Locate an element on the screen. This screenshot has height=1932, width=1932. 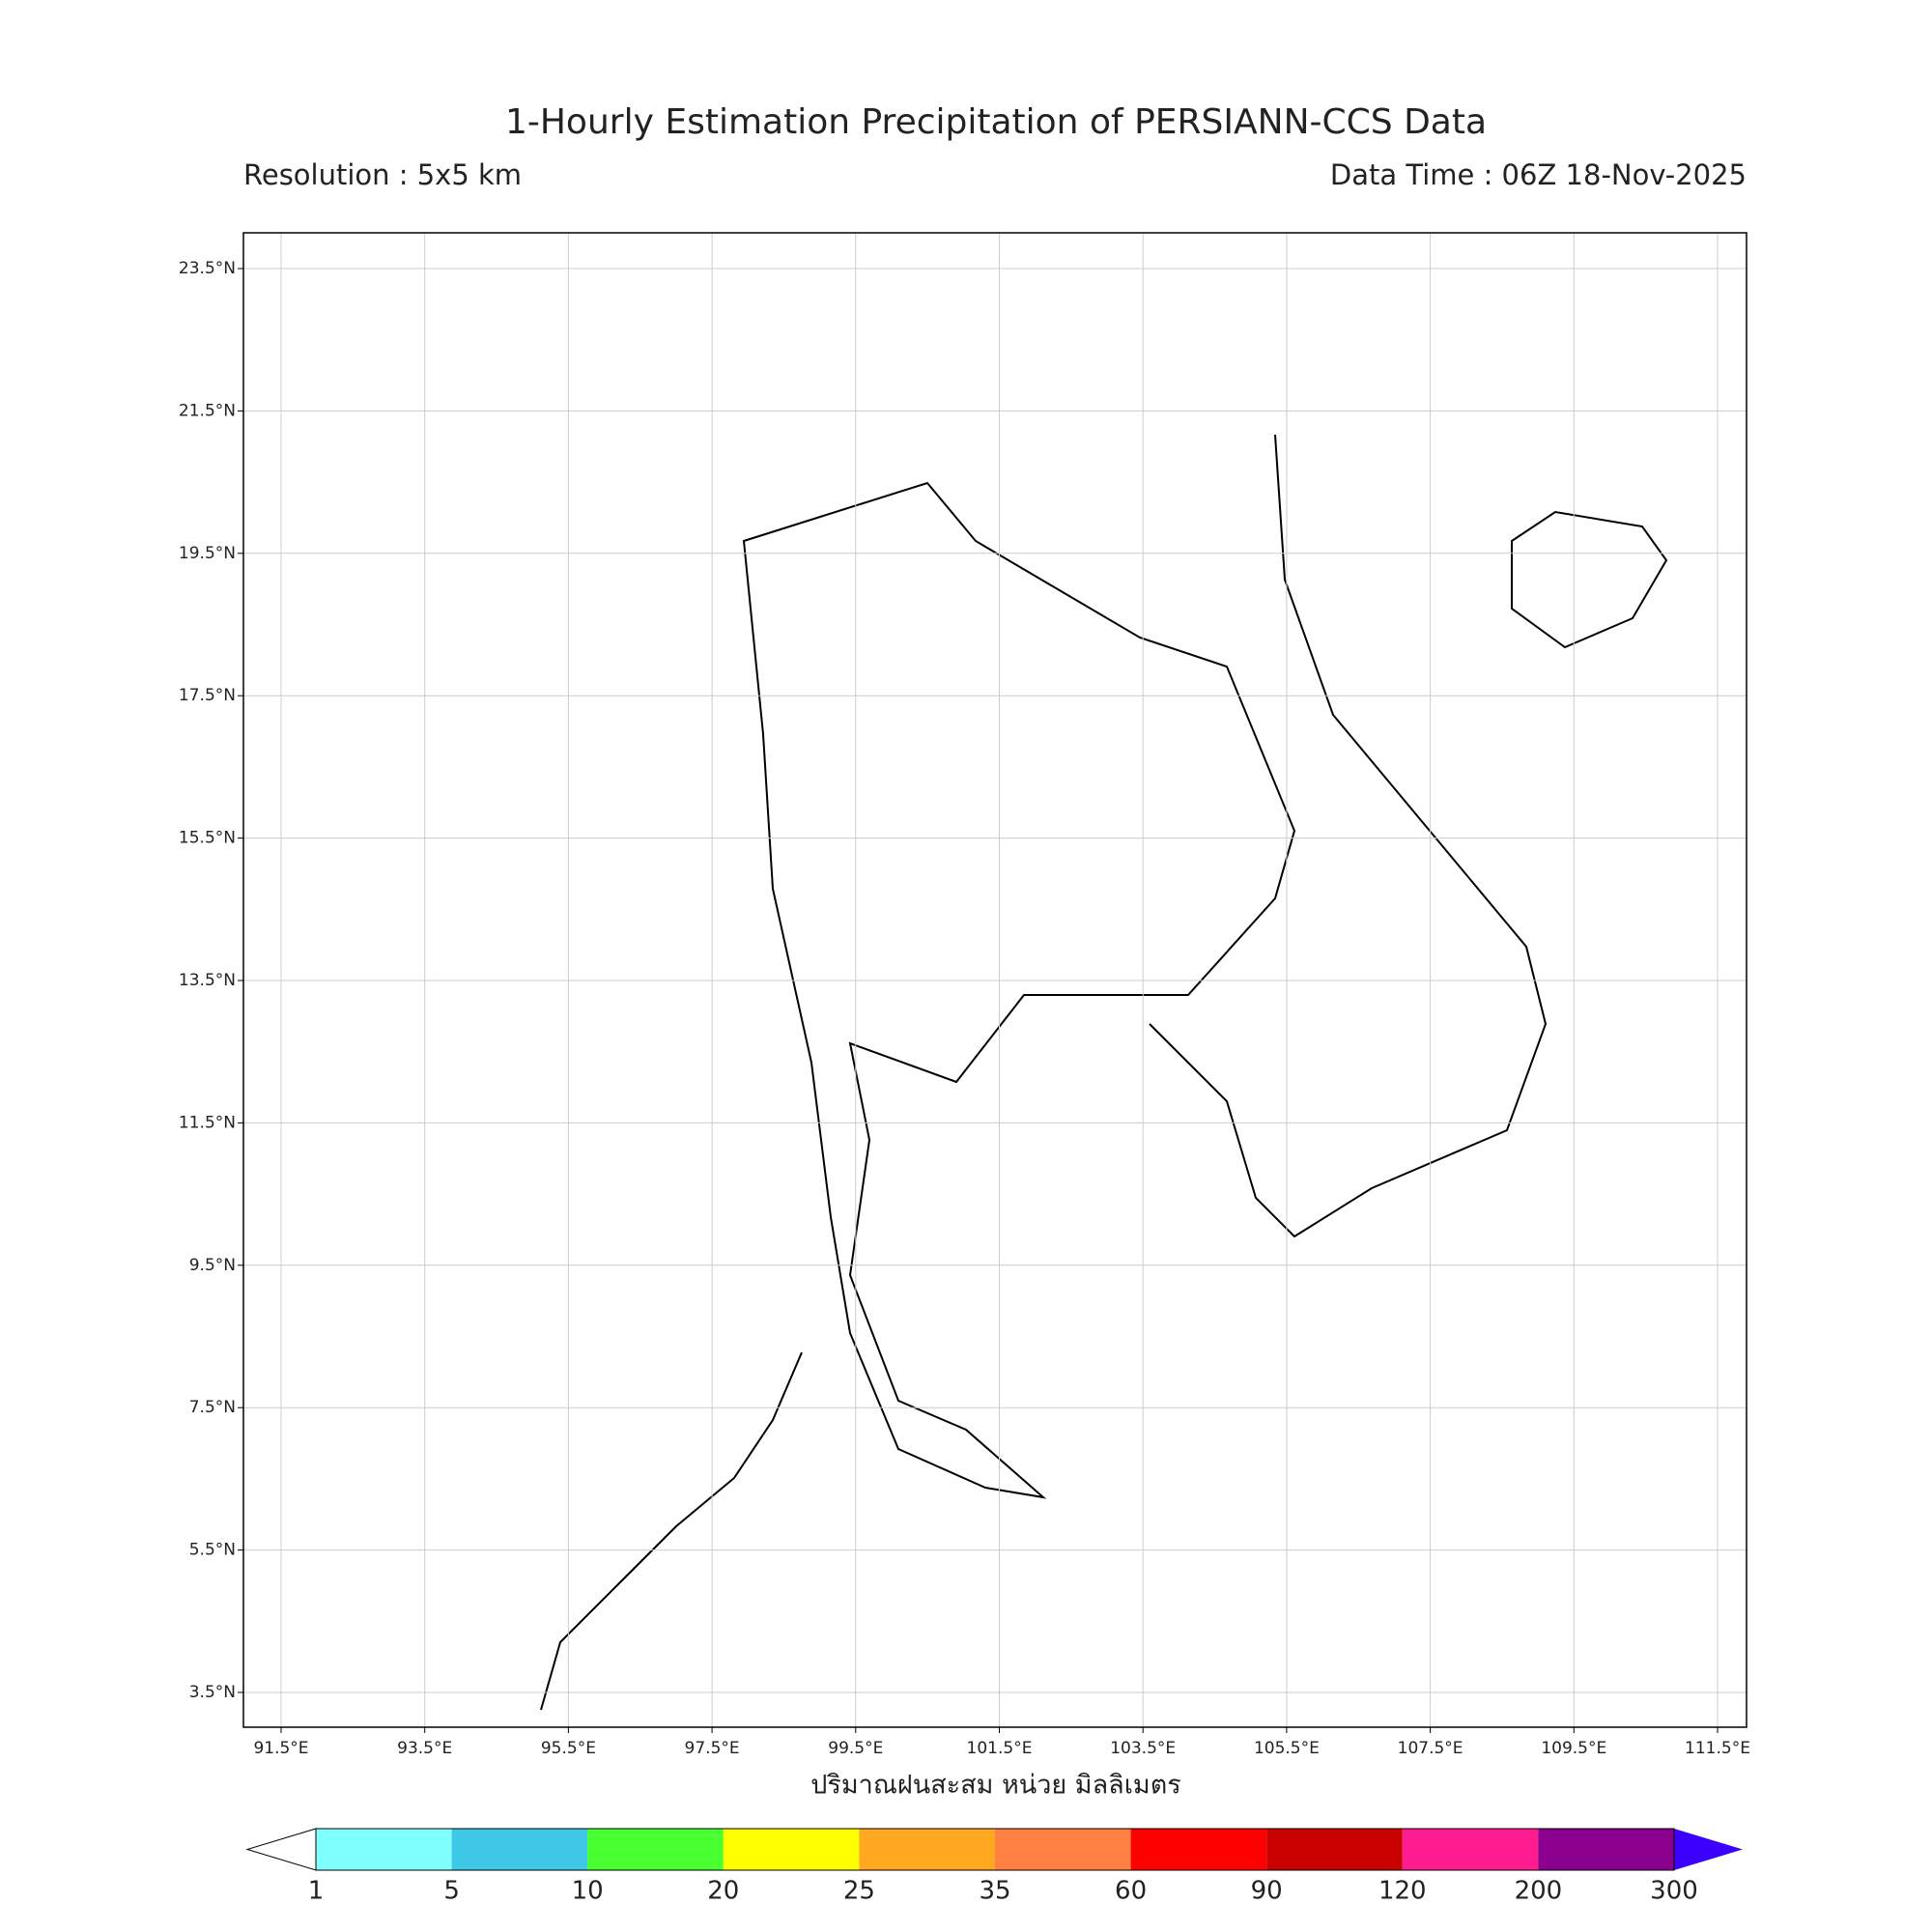
lat-label: 15.5°N is located at coordinates (207, 838).